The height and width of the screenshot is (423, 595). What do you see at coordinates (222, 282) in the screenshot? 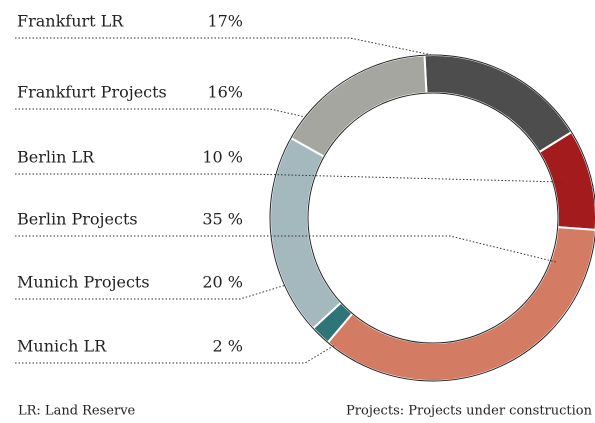
I see `value-label: 20 %` at bounding box center [222, 282].